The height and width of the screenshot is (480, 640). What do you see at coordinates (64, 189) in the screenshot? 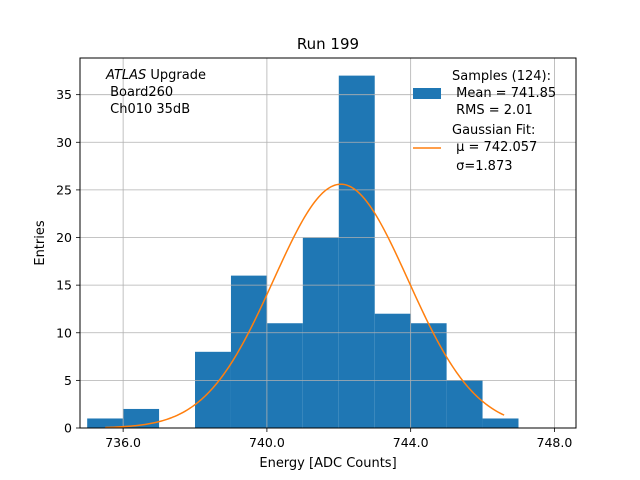
I see `y-tick-label: 25` at bounding box center [64, 189].